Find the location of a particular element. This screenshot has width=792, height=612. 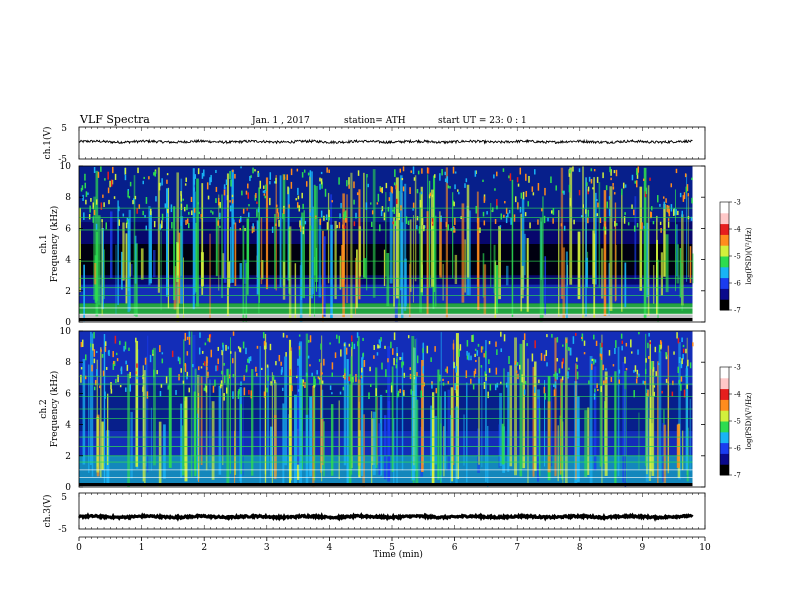

frequency-tick-label: 4 is located at coordinates (68, 426).